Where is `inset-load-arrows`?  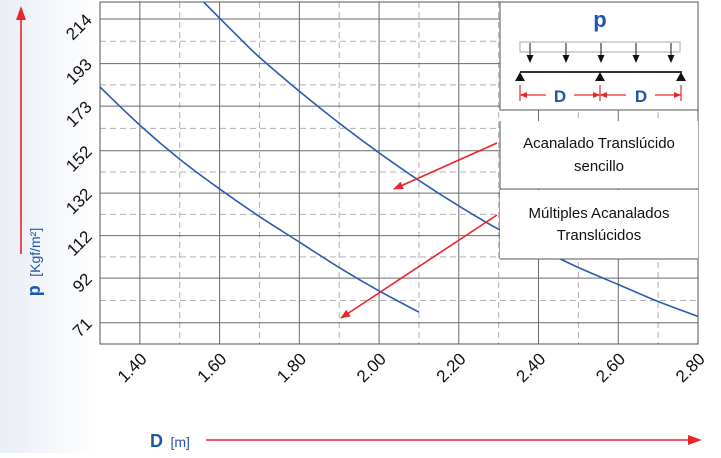 inset-load-arrows is located at coordinates (600, 53).